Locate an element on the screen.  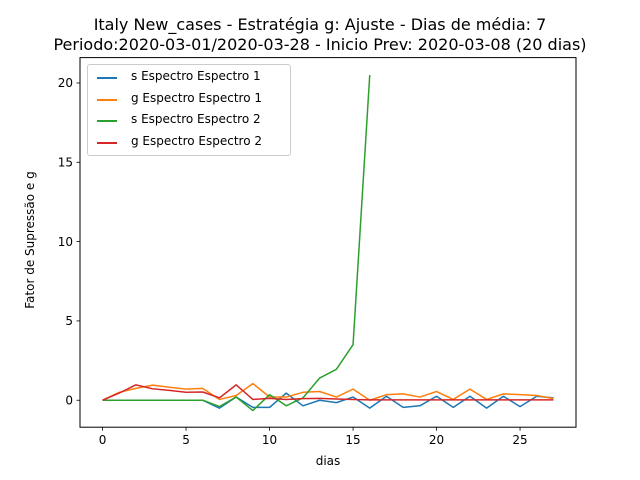
y-axis-label: Fator de Supressão e g is located at coordinates (30, 240).